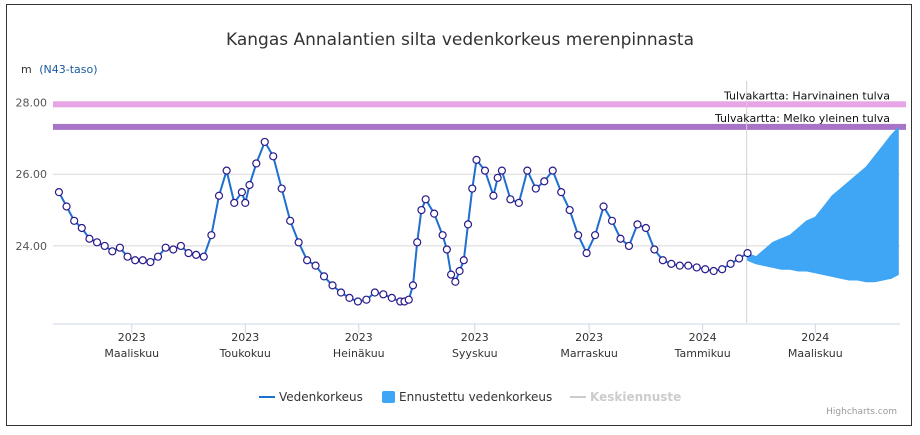  Describe the element at coordinates (32, 246) in the screenshot. I see `y-tick-label: 24.00` at that location.